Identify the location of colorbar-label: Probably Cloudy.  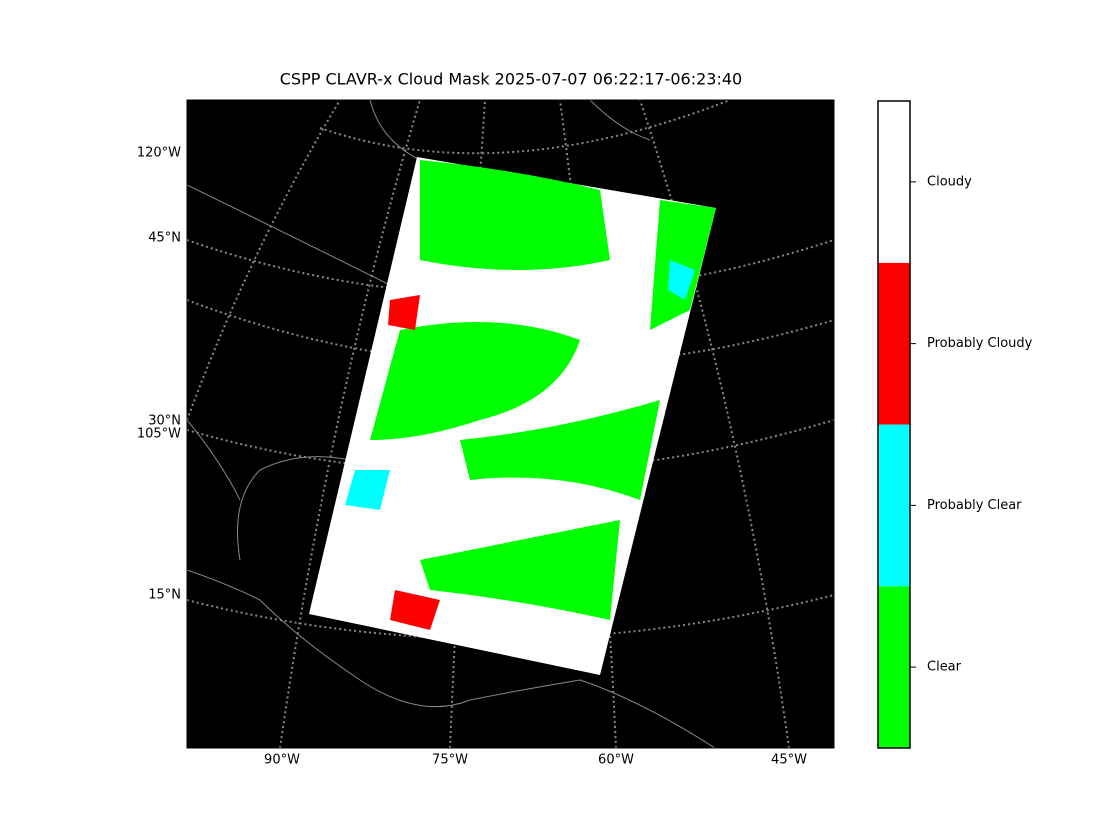
(980, 343).